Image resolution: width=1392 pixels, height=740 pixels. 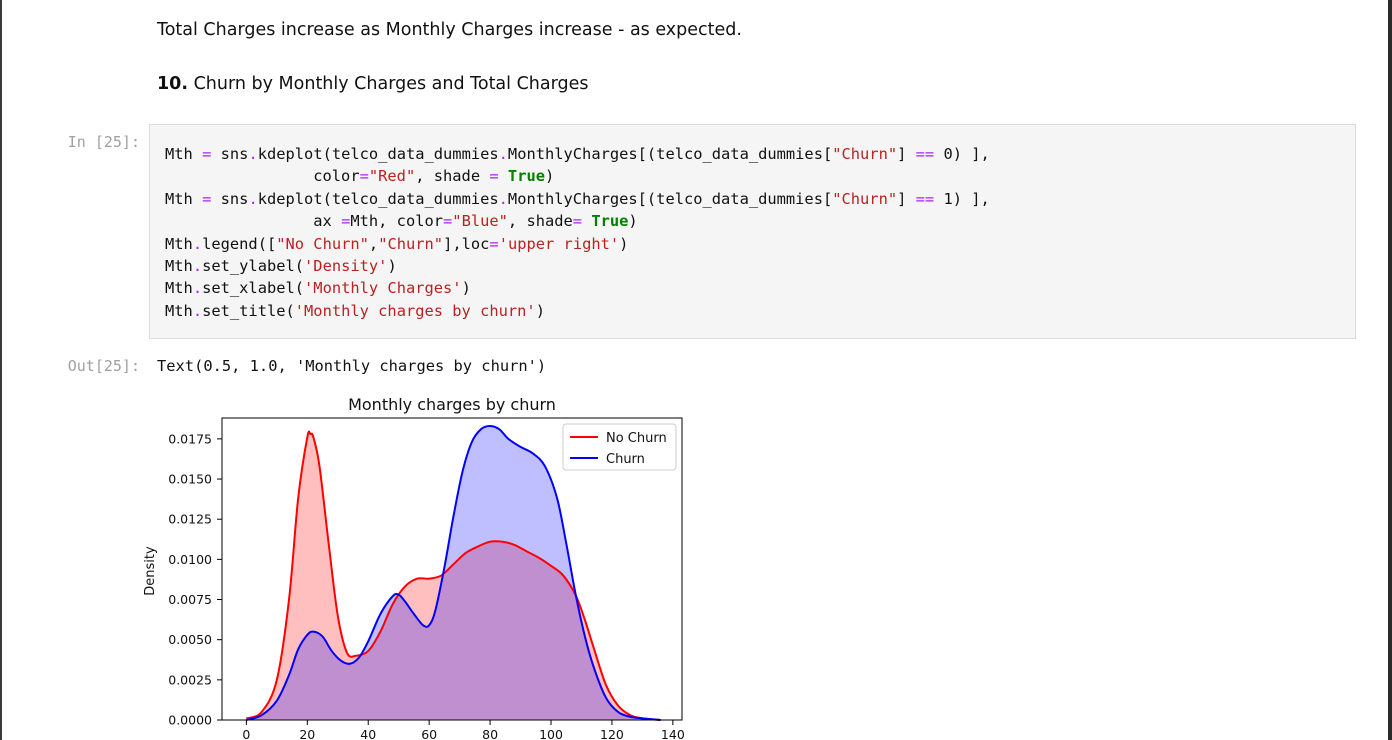 I want to click on series-0-area, so click(x=453, y=575).